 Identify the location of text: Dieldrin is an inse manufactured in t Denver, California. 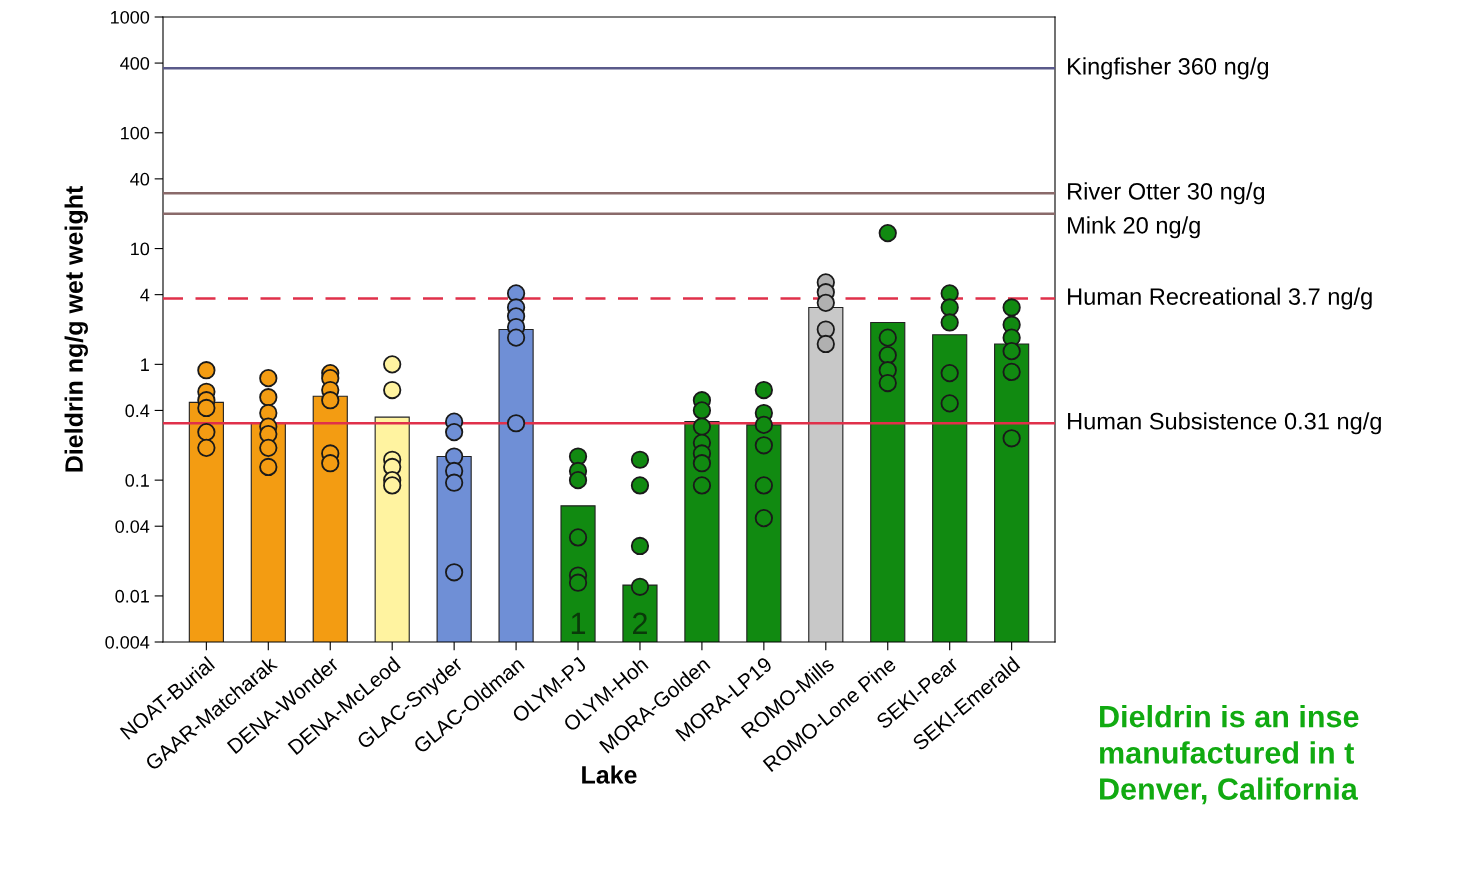
(1229, 755).